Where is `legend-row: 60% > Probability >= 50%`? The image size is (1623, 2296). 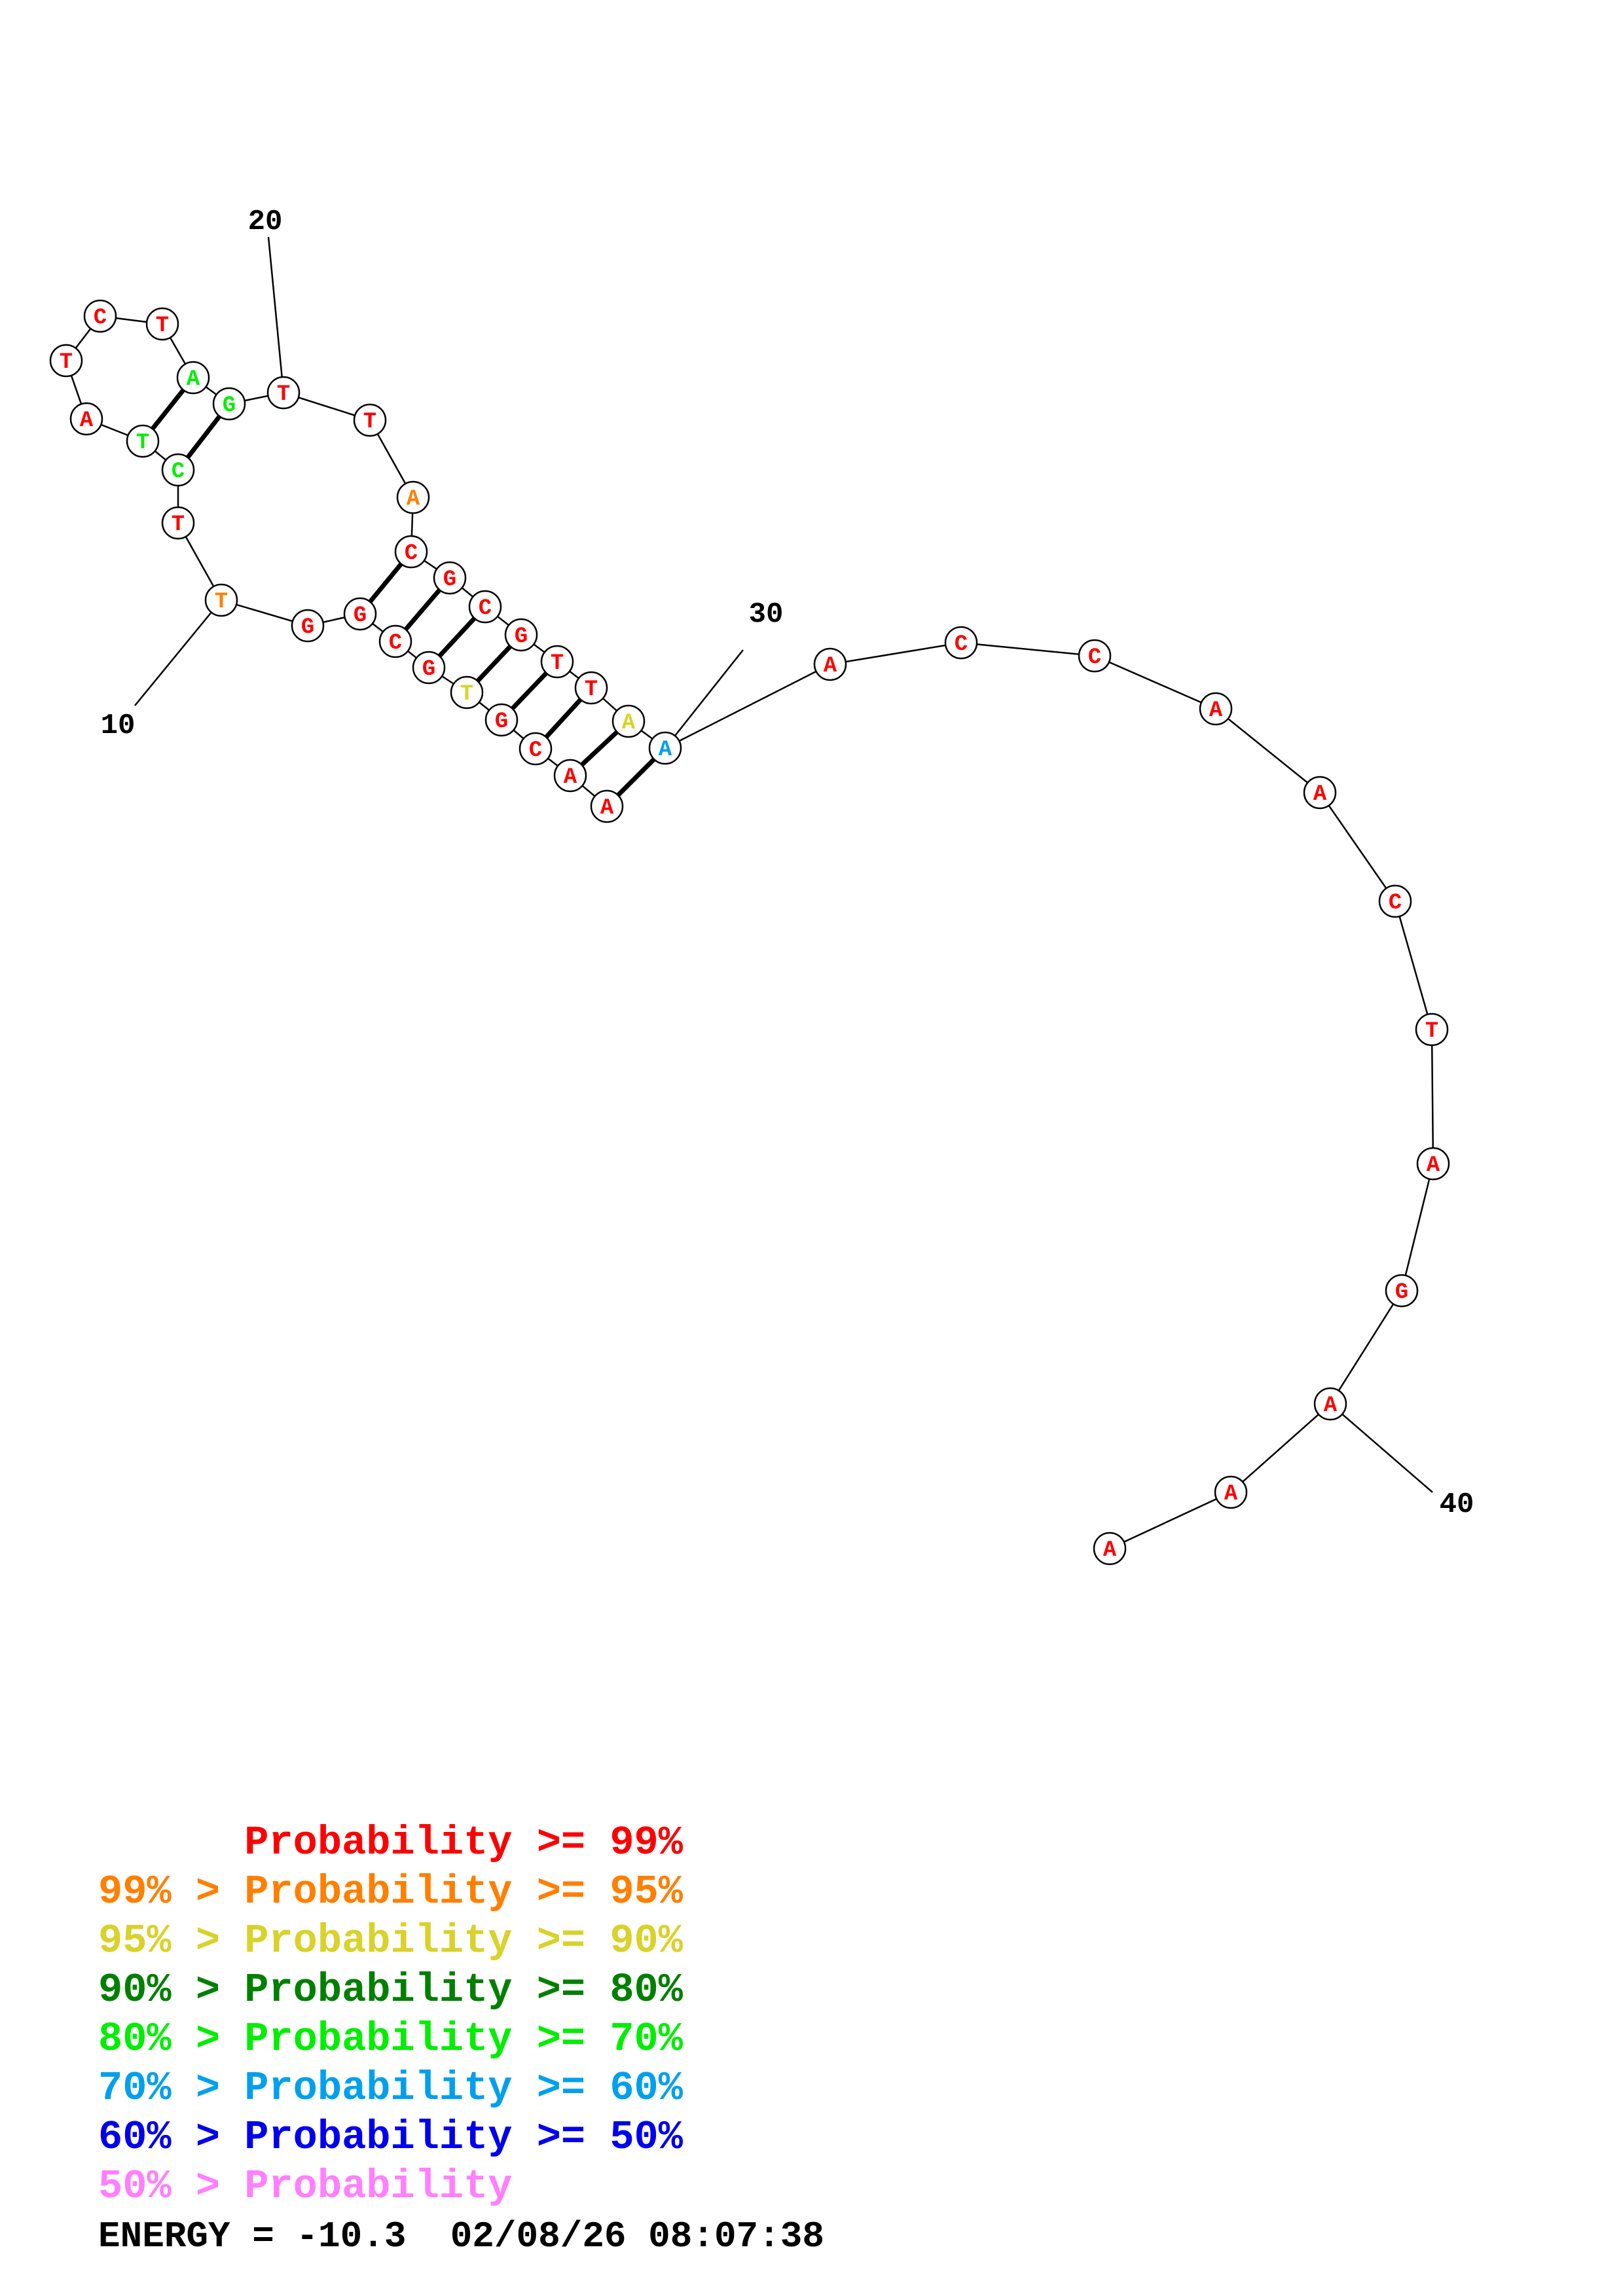
legend-row: 60% > Probability >= 50% is located at coordinates (390, 2137).